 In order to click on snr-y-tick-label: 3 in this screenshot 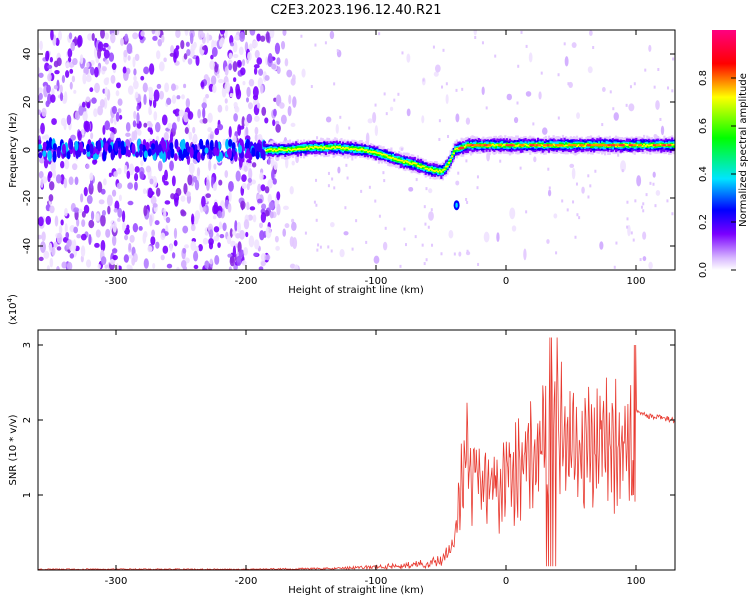, I will do `click(27, 345)`.